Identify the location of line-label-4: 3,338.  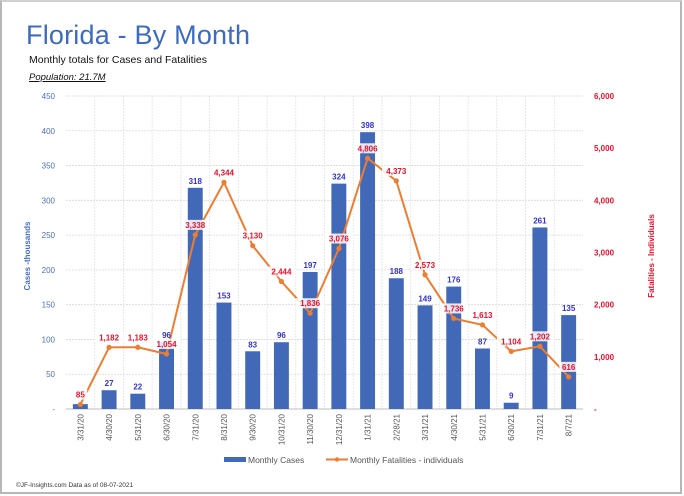
(195, 225).